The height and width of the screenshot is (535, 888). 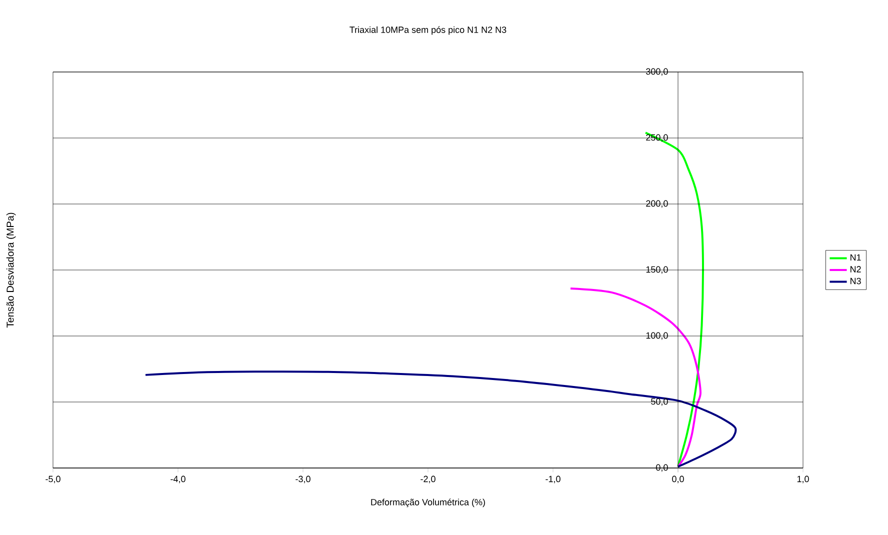 What do you see at coordinates (659, 402) in the screenshot?
I see `y-tick-label: 50,0` at bounding box center [659, 402].